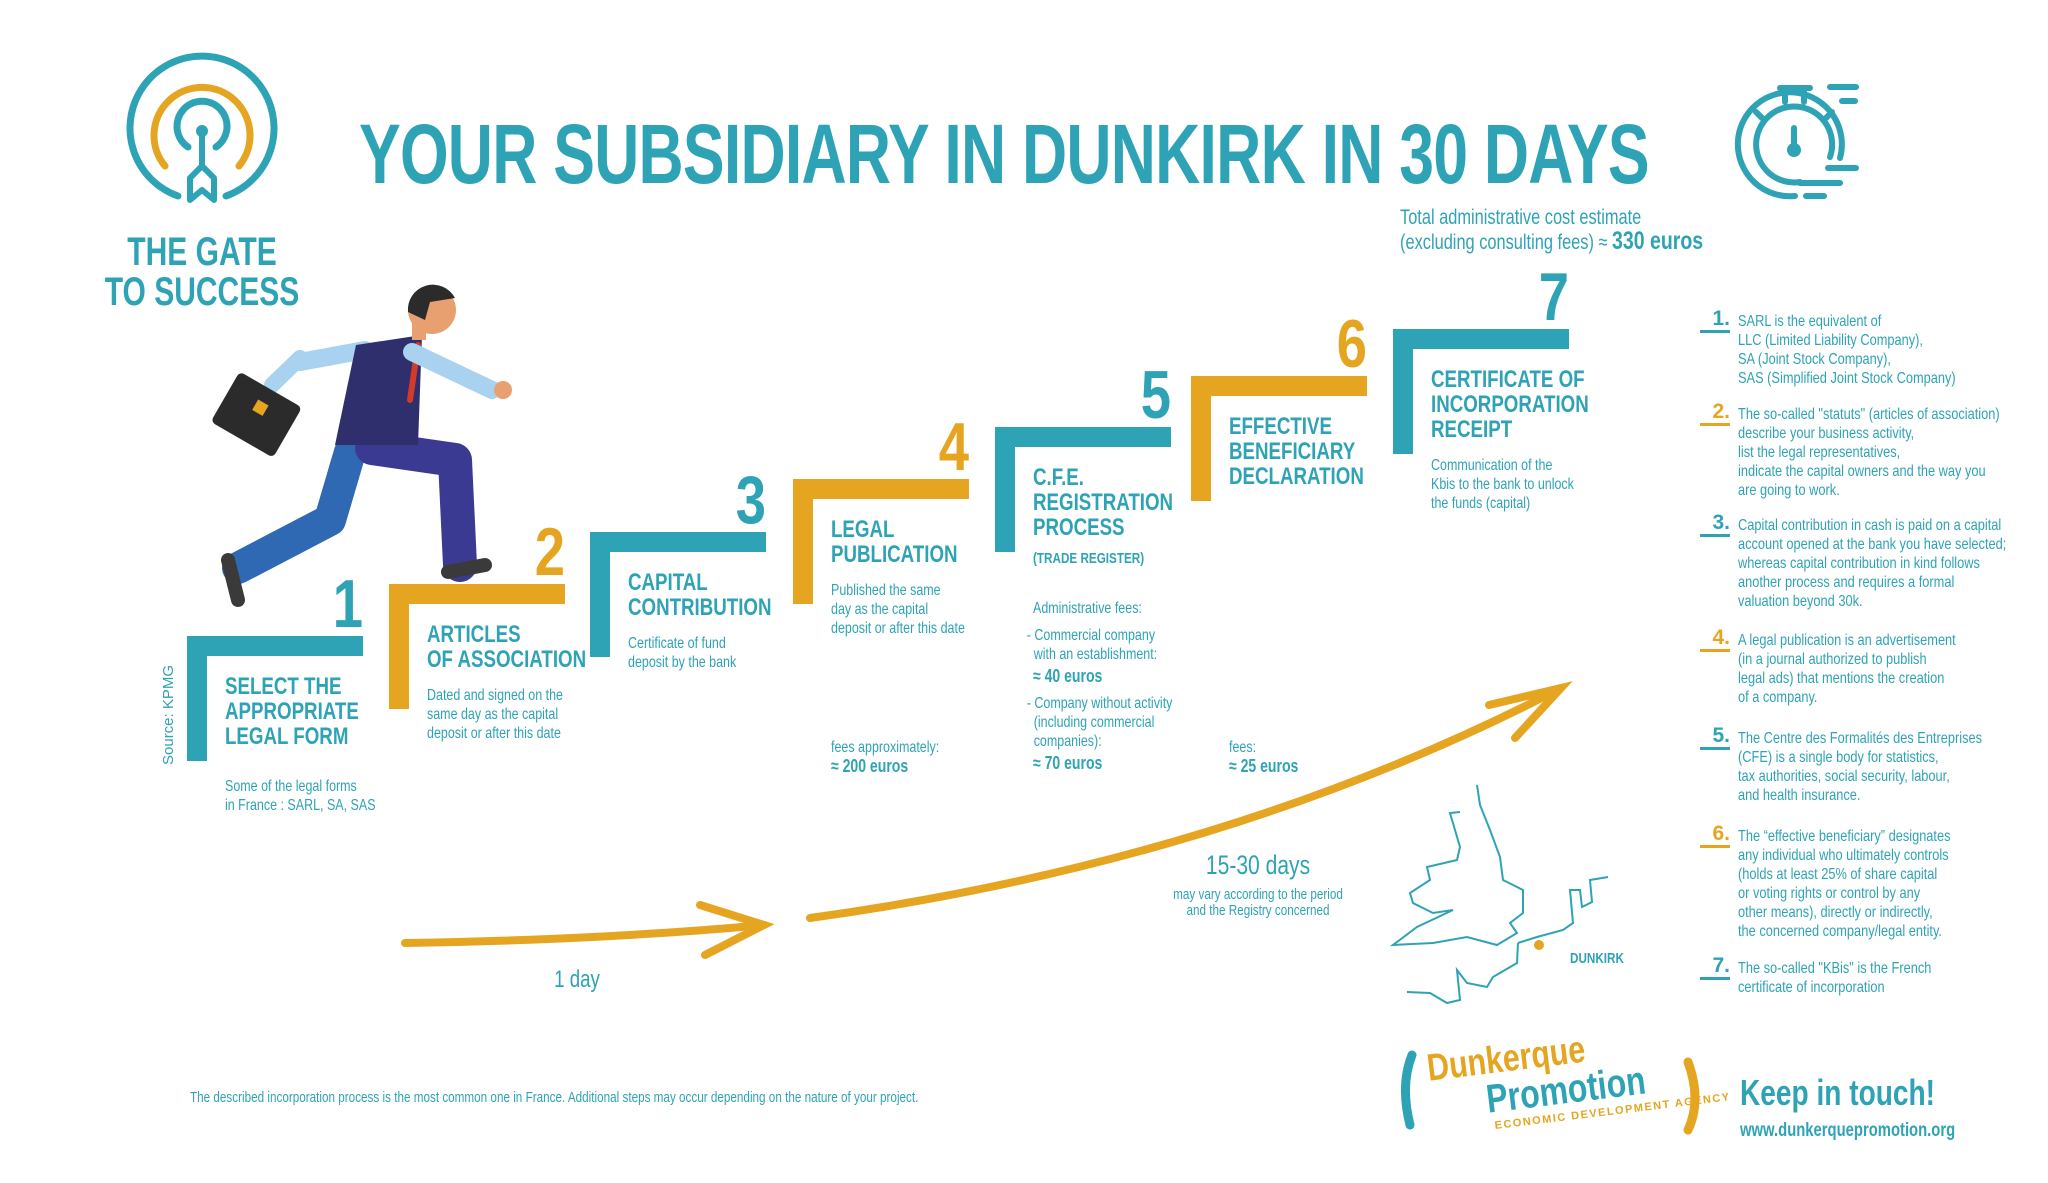 This screenshot has width=2048, height=1183. What do you see at coordinates (1715, 967) in the screenshot?
I see `note-number: 7.` at bounding box center [1715, 967].